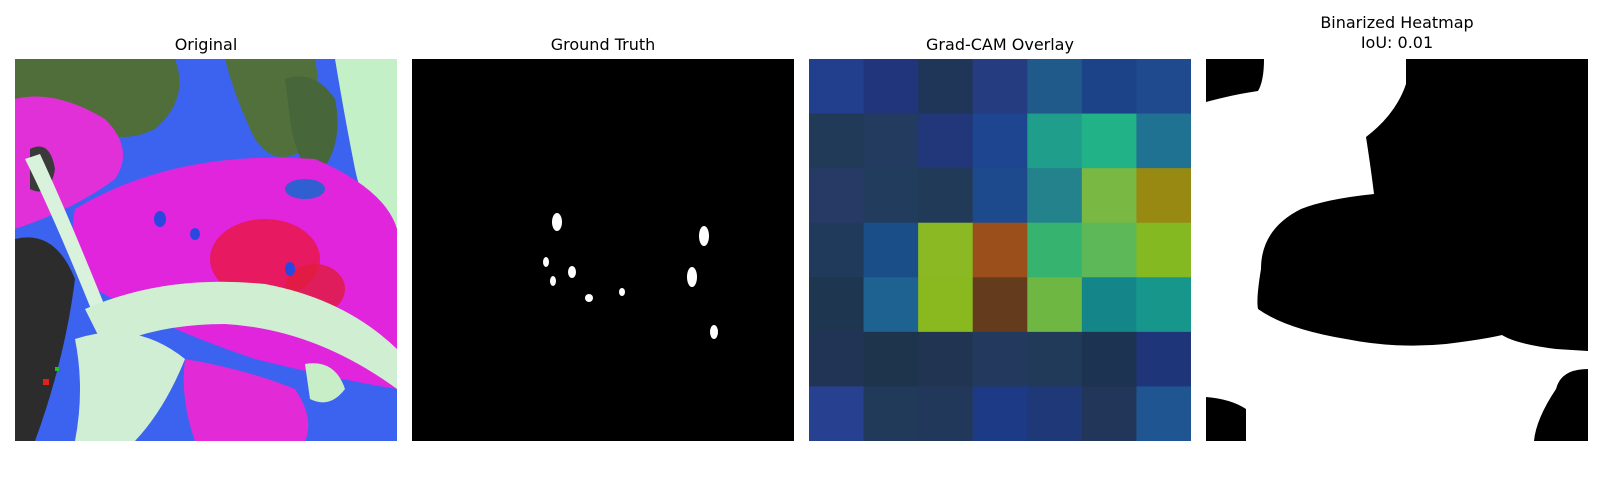  Describe the element at coordinates (603, 45) in the screenshot. I see `ground-truth-title: Ground Truth` at that location.